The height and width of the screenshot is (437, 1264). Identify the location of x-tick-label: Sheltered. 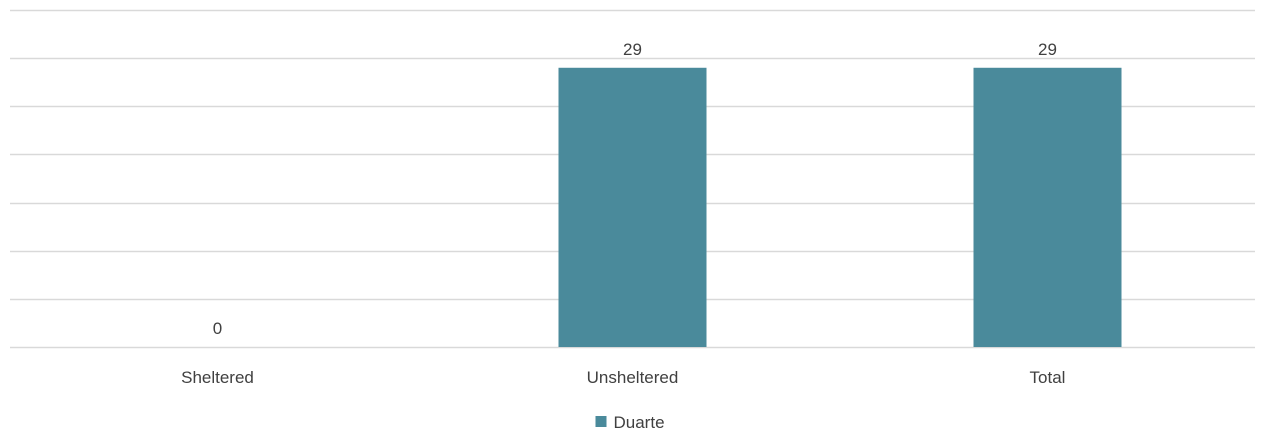
(217, 377).